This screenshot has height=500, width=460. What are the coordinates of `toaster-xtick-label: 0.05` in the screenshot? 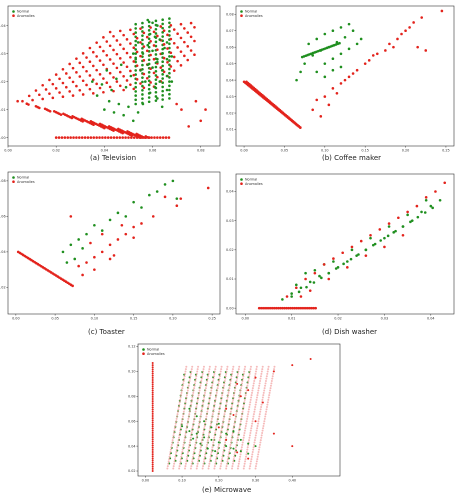 It's located at (55, 319).